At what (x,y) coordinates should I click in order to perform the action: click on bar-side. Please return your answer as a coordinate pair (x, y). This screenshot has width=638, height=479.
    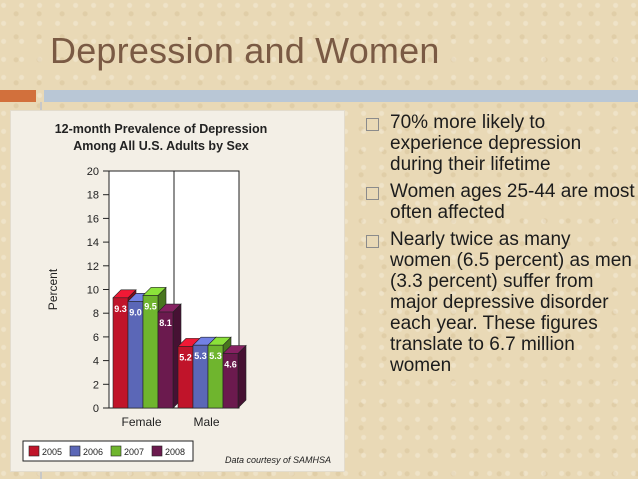
    Looking at the image, I should click on (242, 376).